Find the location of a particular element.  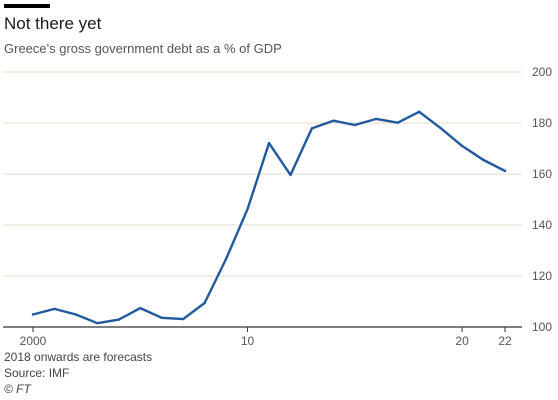

y-tick-label-120: 120 is located at coordinates (542, 276).